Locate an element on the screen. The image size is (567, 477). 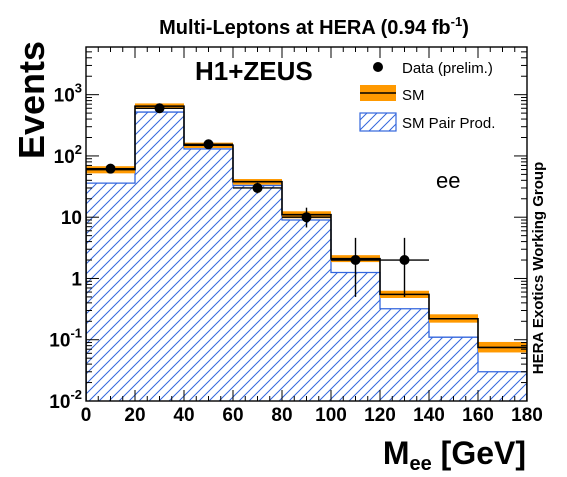
x-tick-label: 80 is located at coordinates (281, 415).